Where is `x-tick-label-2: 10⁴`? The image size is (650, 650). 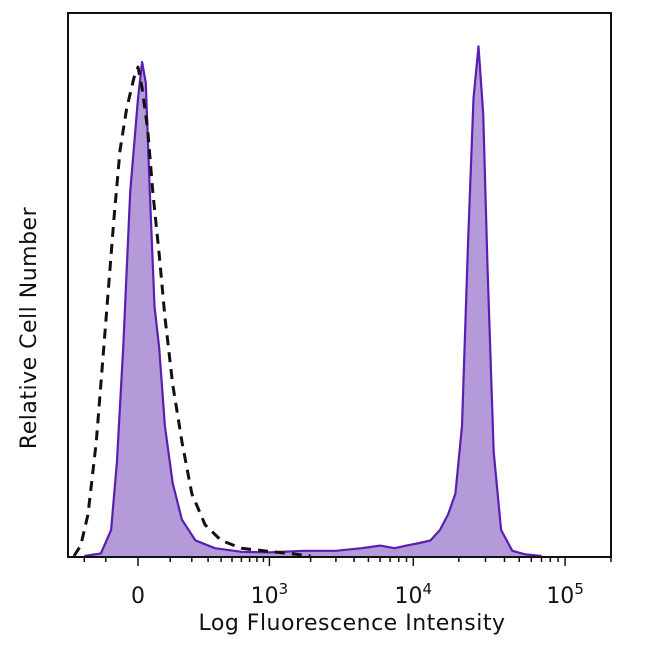
x-tick-label-2: 10⁴ is located at coordinates (414, 594).